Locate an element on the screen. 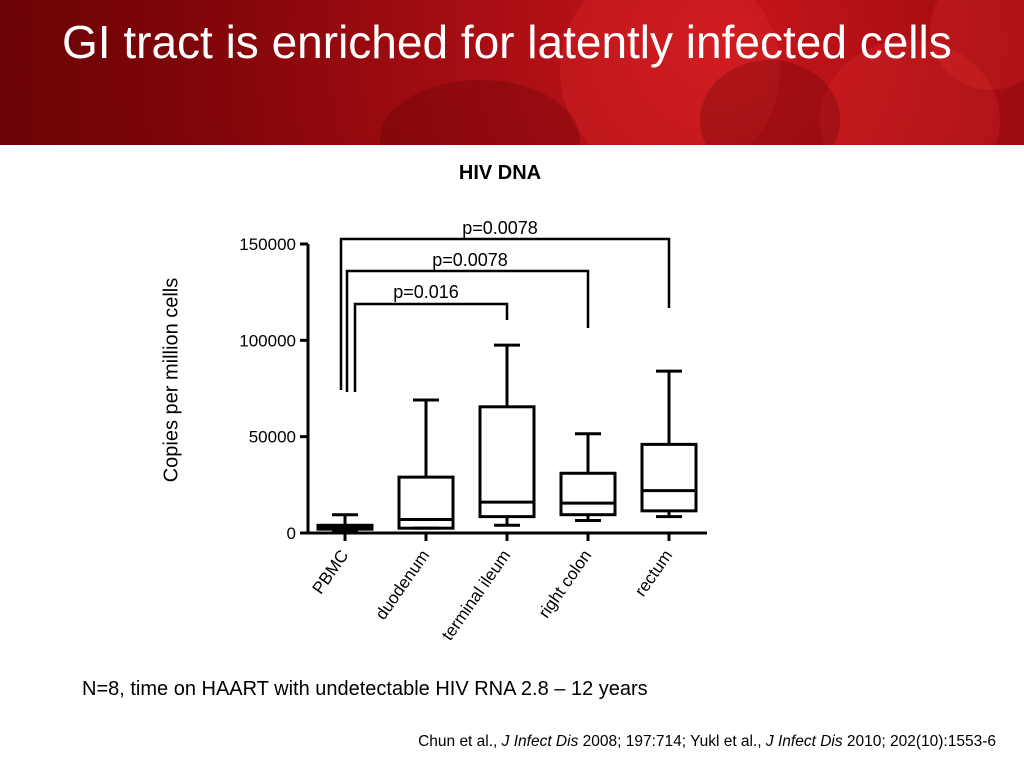 The width and height of the screenshot is (1024, 768). x-tick-label: rectum is located at coordinates (653, 572).